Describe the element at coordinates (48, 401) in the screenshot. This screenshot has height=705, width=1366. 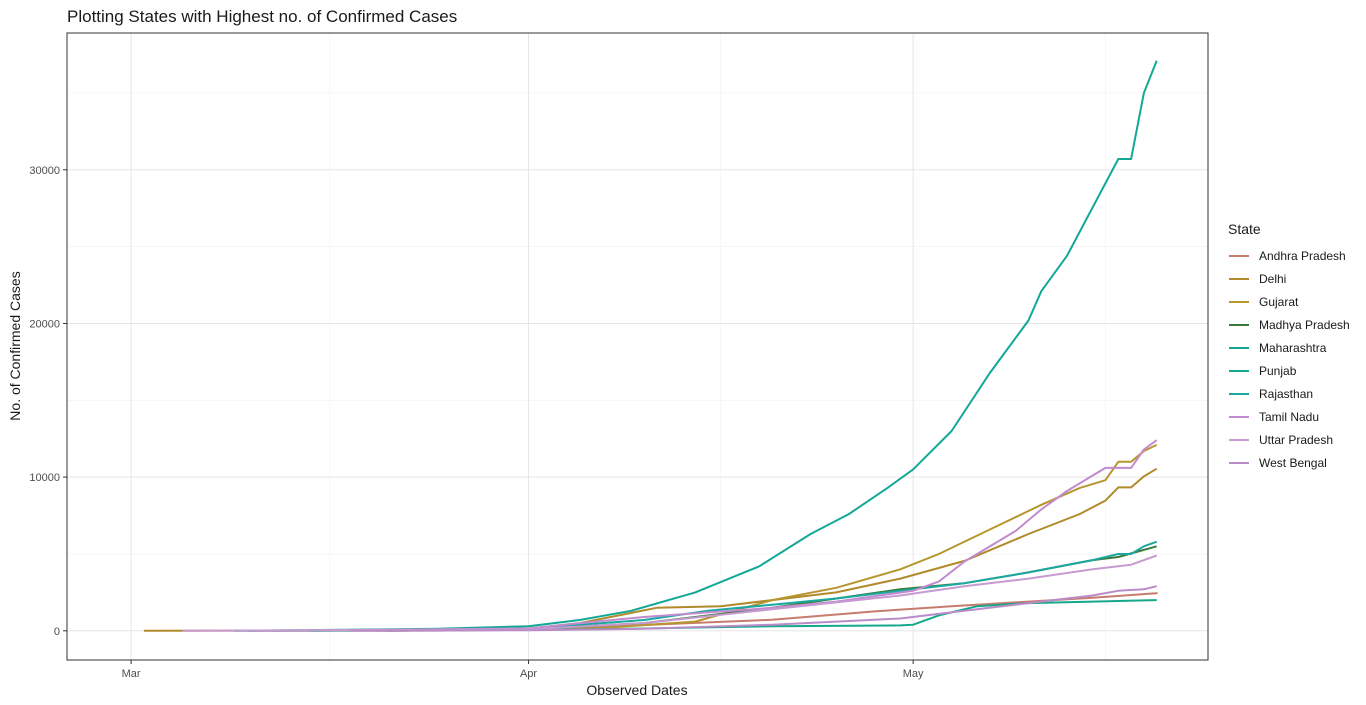
I see `y-axis: 0 10000 20000 30000` at that location.